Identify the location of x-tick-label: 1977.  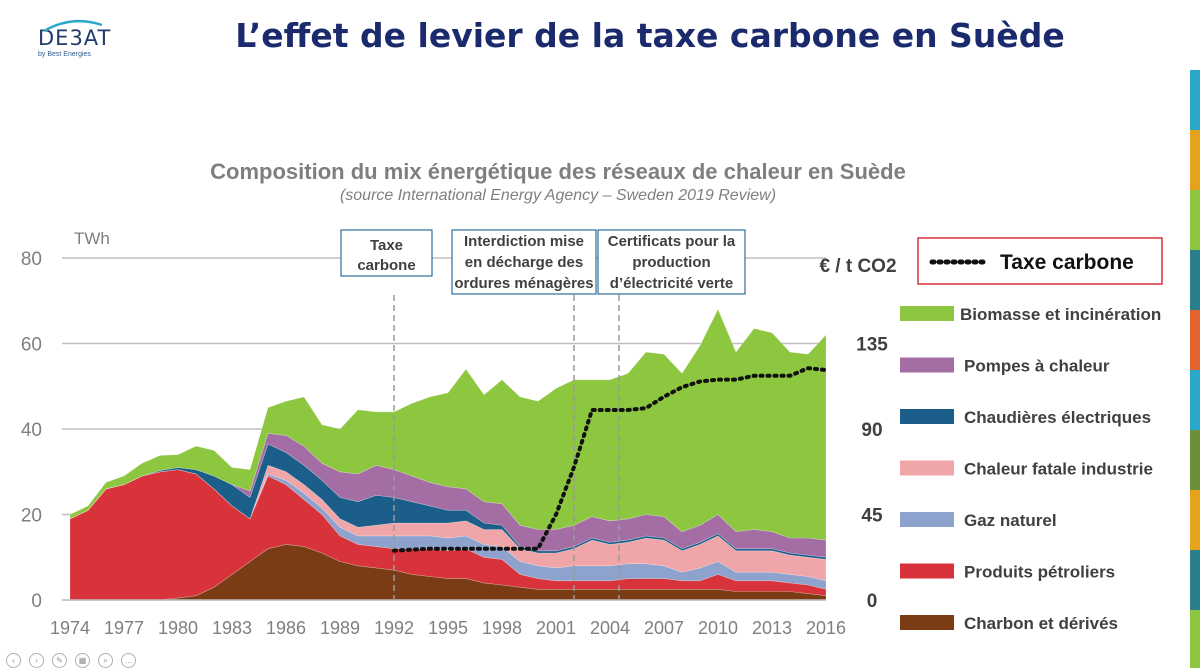
(124, 628).